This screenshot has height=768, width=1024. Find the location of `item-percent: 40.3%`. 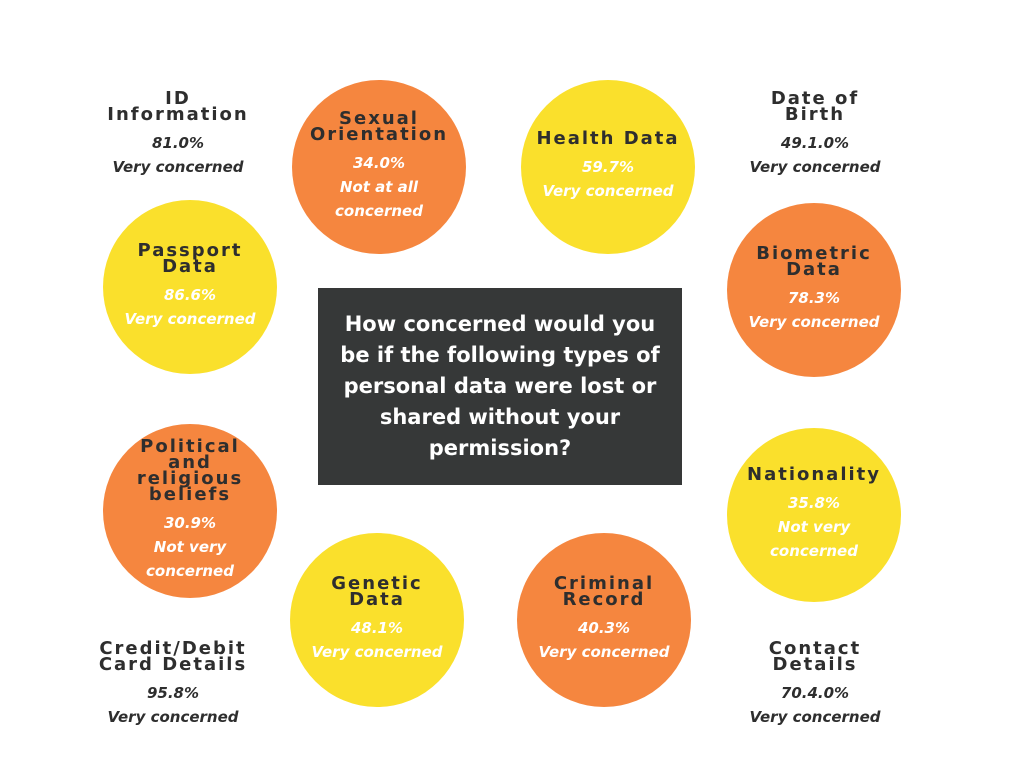

item-percent: 40.3% is located at coordinates (604, 628).